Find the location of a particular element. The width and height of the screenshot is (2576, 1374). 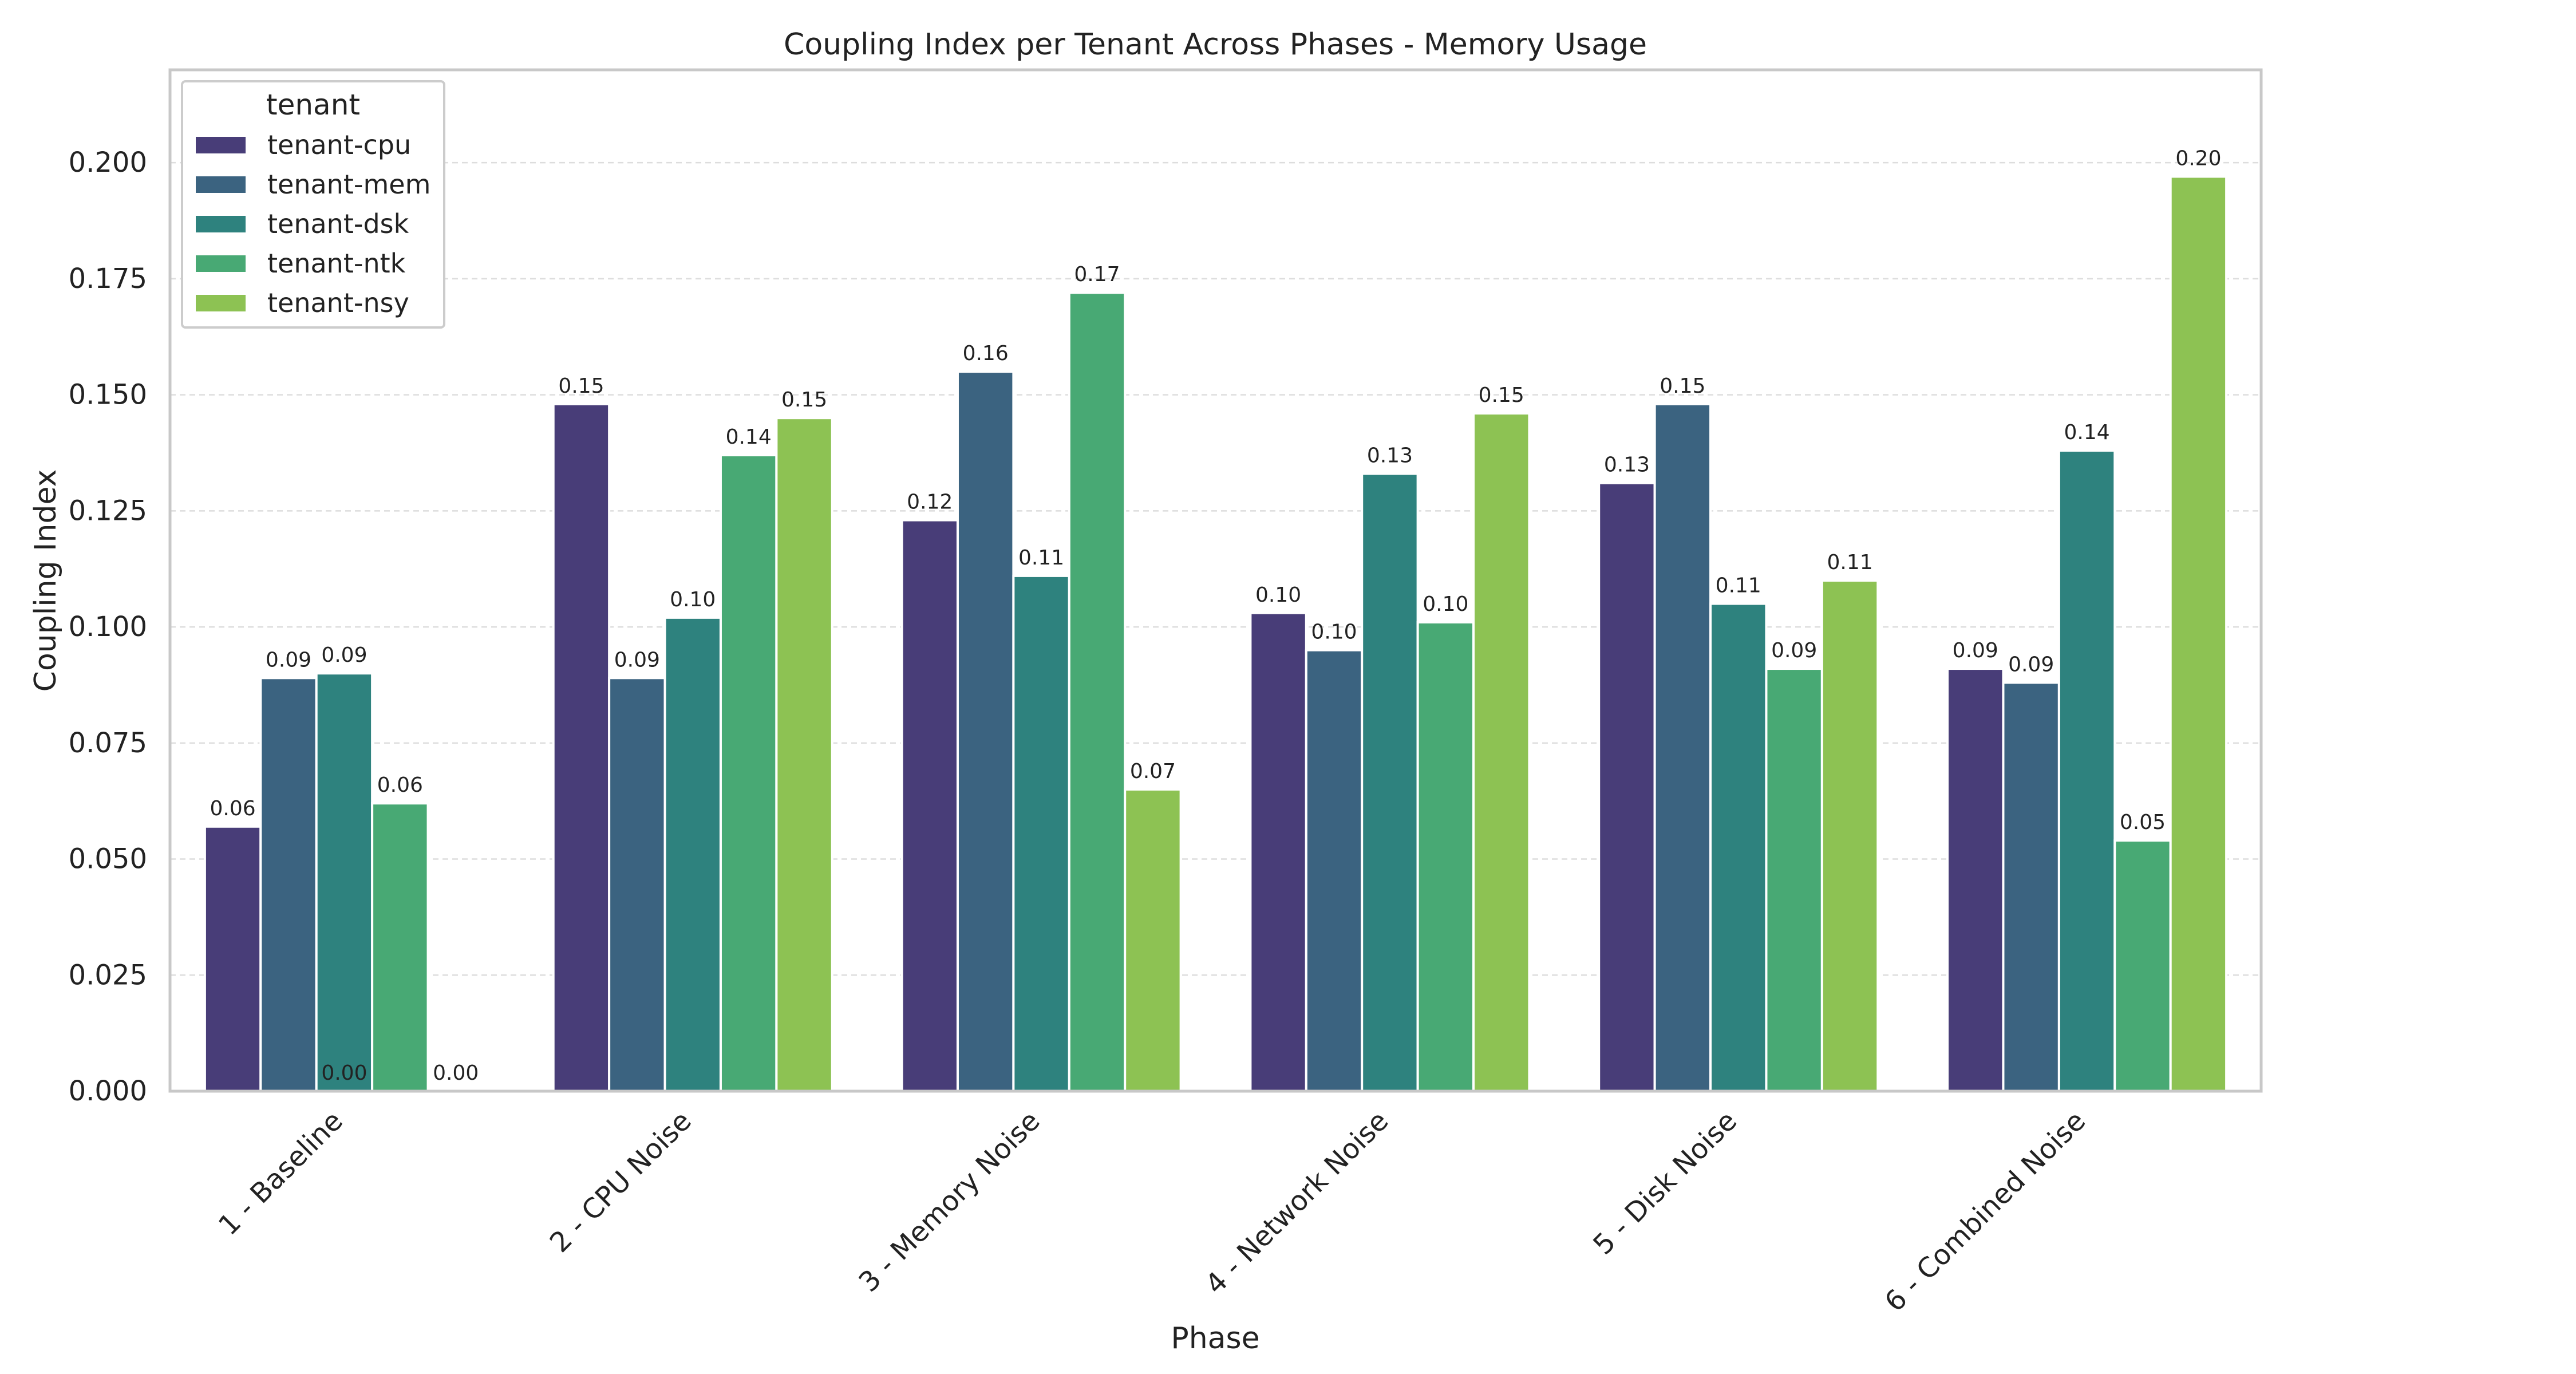

y-axis-label: Coupling Index is located at coordinates (46, 580).